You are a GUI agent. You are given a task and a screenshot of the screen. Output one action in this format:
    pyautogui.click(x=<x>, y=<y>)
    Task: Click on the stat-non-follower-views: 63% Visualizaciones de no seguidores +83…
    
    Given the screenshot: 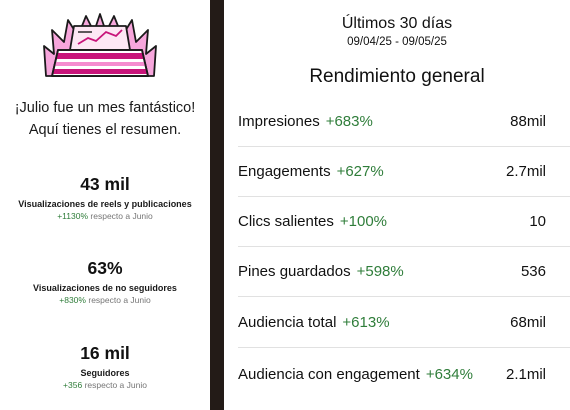 What is the action you would take?
    pyautogui.click(x=105, y=282)
    